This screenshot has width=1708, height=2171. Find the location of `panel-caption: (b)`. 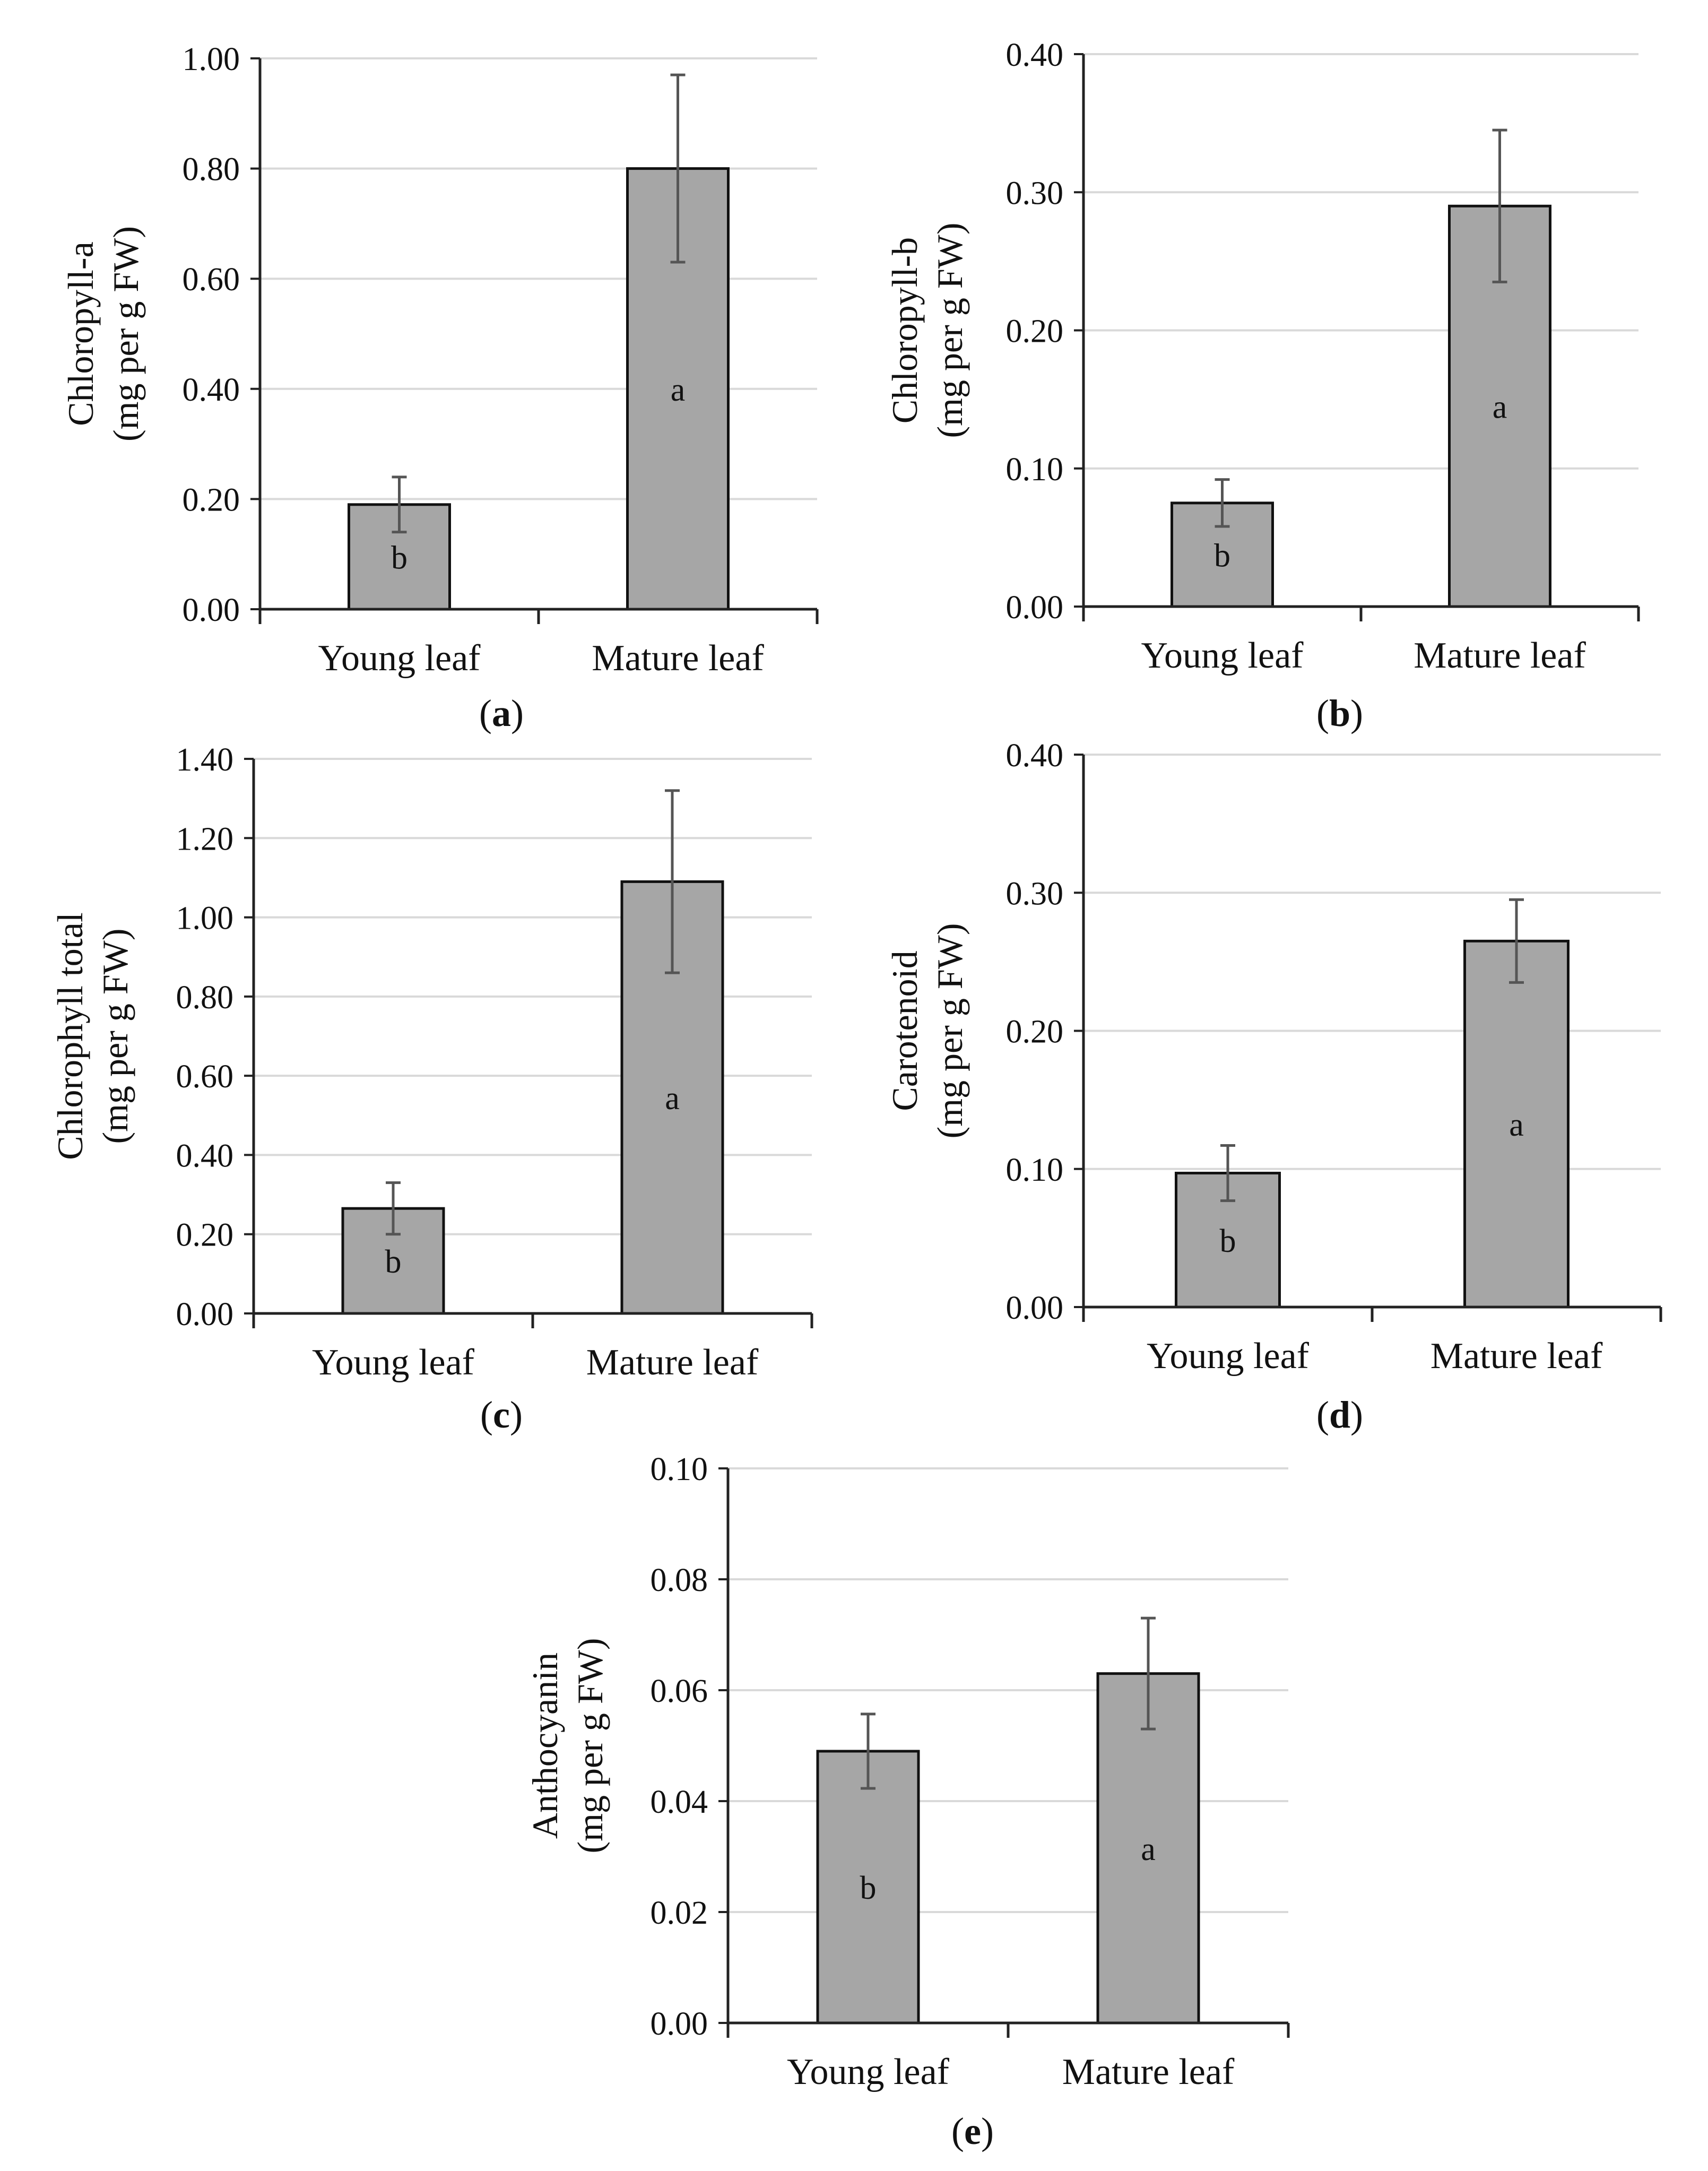

panel-caption: (b) is located at coordinates (1340, 713).